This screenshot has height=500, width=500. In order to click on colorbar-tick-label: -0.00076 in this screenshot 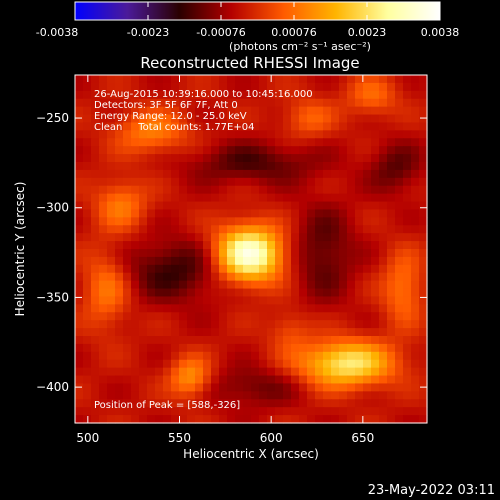, I will do `click(220, 32)`.